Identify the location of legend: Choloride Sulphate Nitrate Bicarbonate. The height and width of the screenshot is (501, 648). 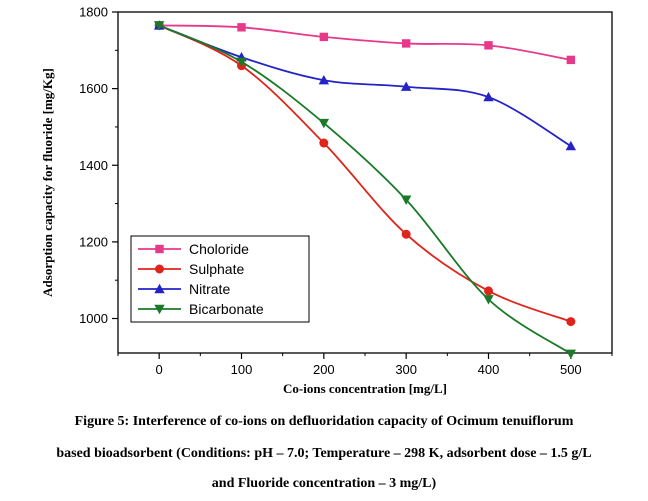
(220, 279).